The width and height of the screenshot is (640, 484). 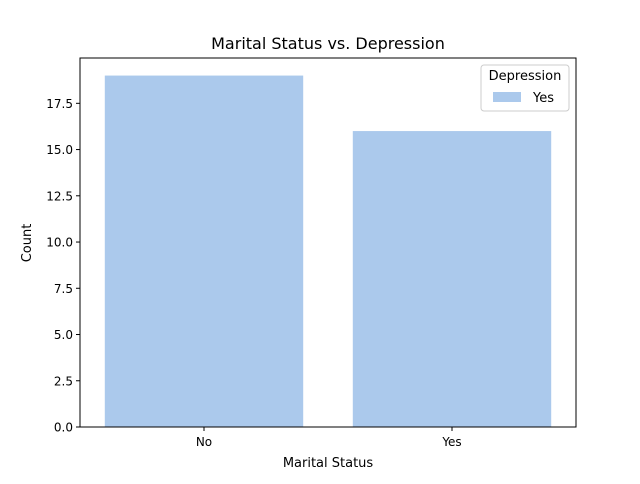 What do you see at coordinates (63, 335) in the screenshot?
I see `y-tick-label: 5.0` at bounding box center [63, 335].